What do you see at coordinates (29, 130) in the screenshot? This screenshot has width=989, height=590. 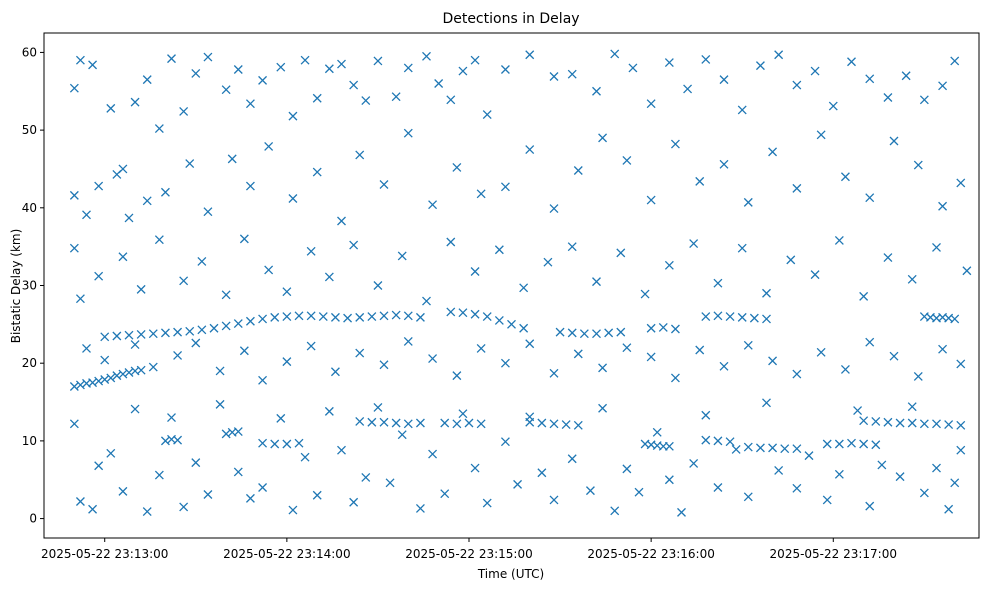 I see `y-tick-label: 50` at bounding box center [29, 130].